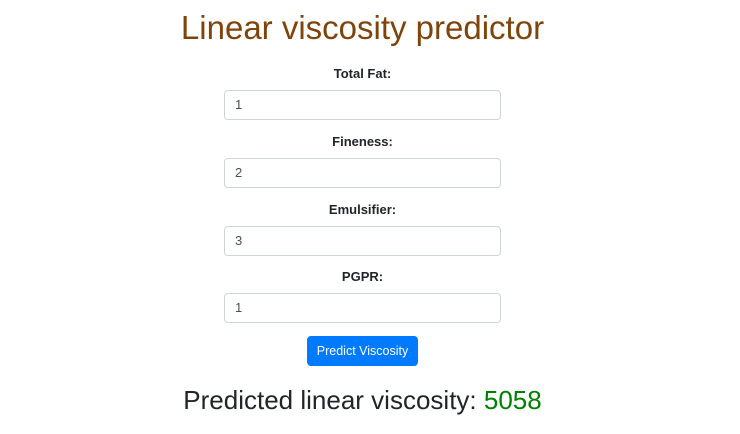 This screenshot has width=740, height=434. What do you see at coordinates (362, 209) in the screenshot?
I see `emulsifier-label: Emulsifier:` at bounding box center [362, 209].